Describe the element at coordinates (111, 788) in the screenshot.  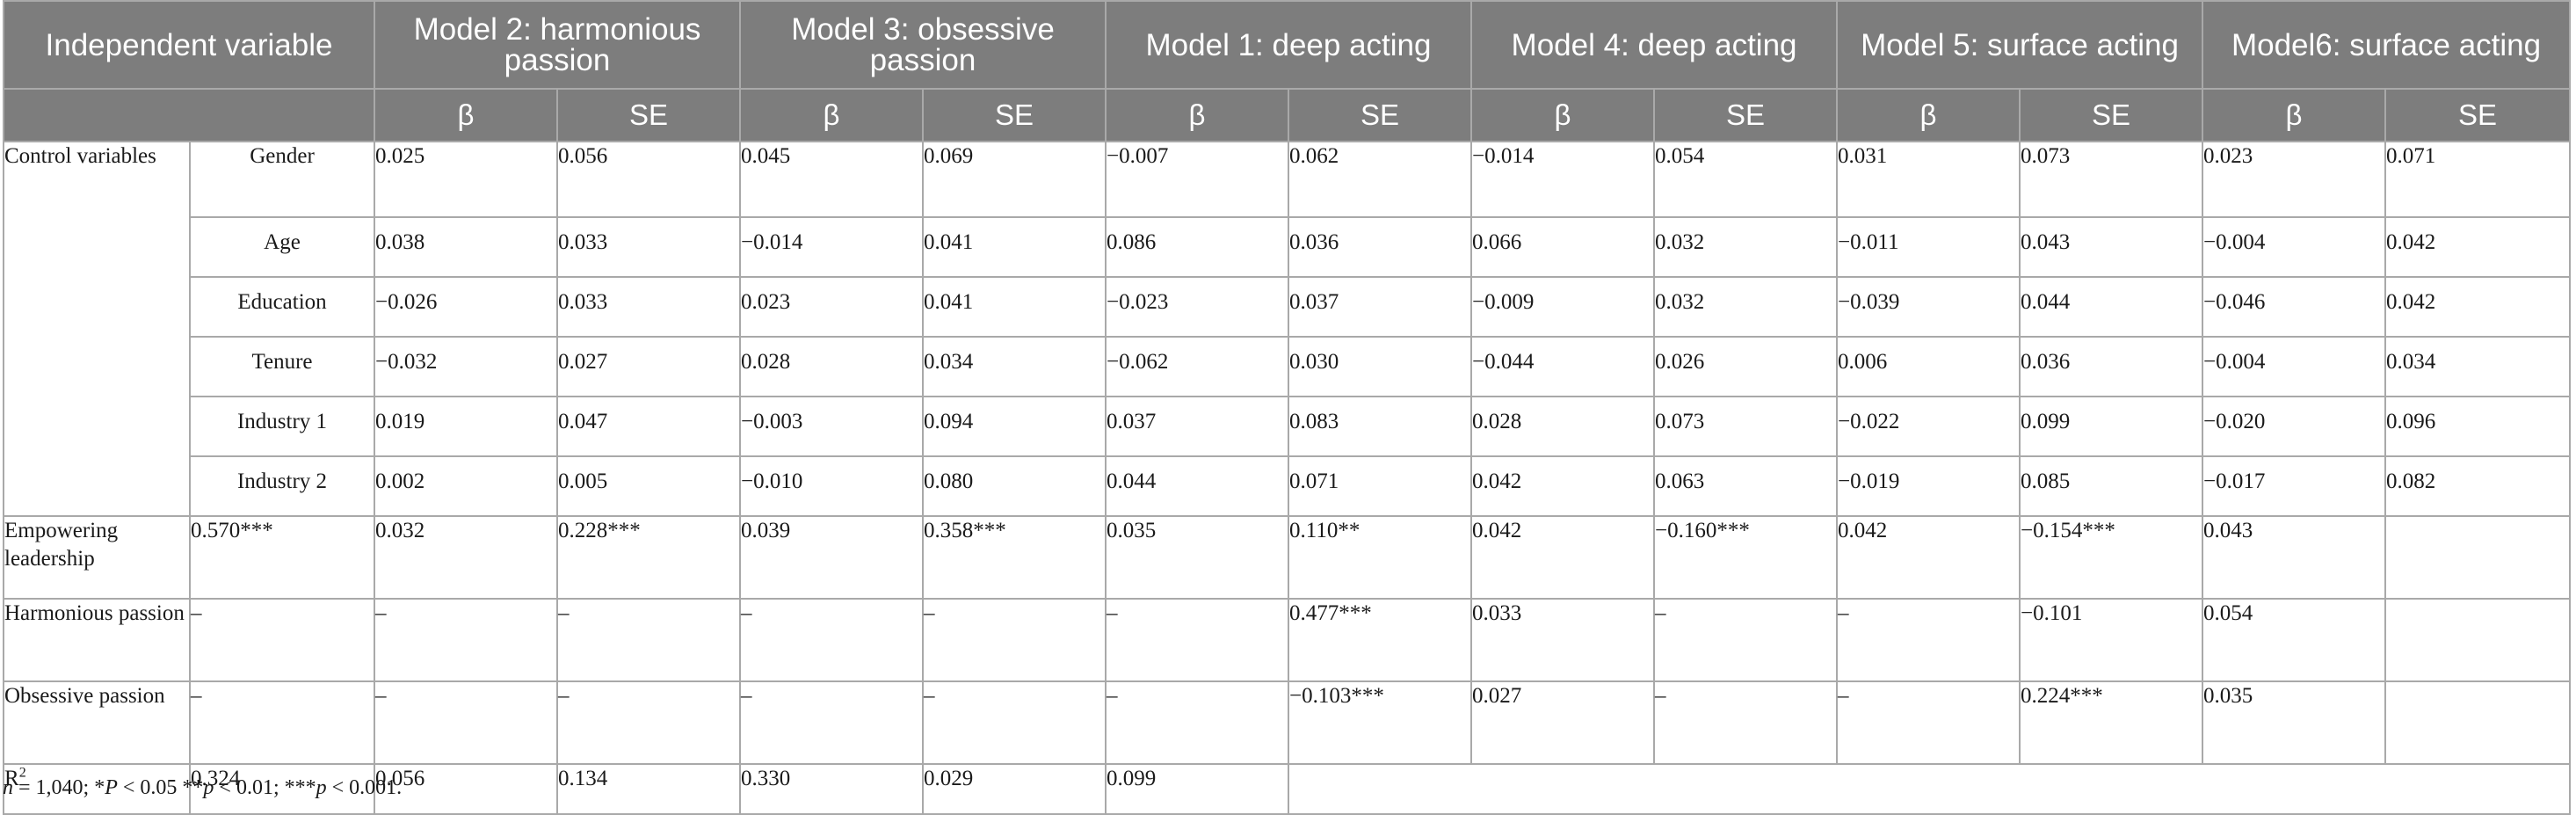
I see `footnote-p: P` at that location.